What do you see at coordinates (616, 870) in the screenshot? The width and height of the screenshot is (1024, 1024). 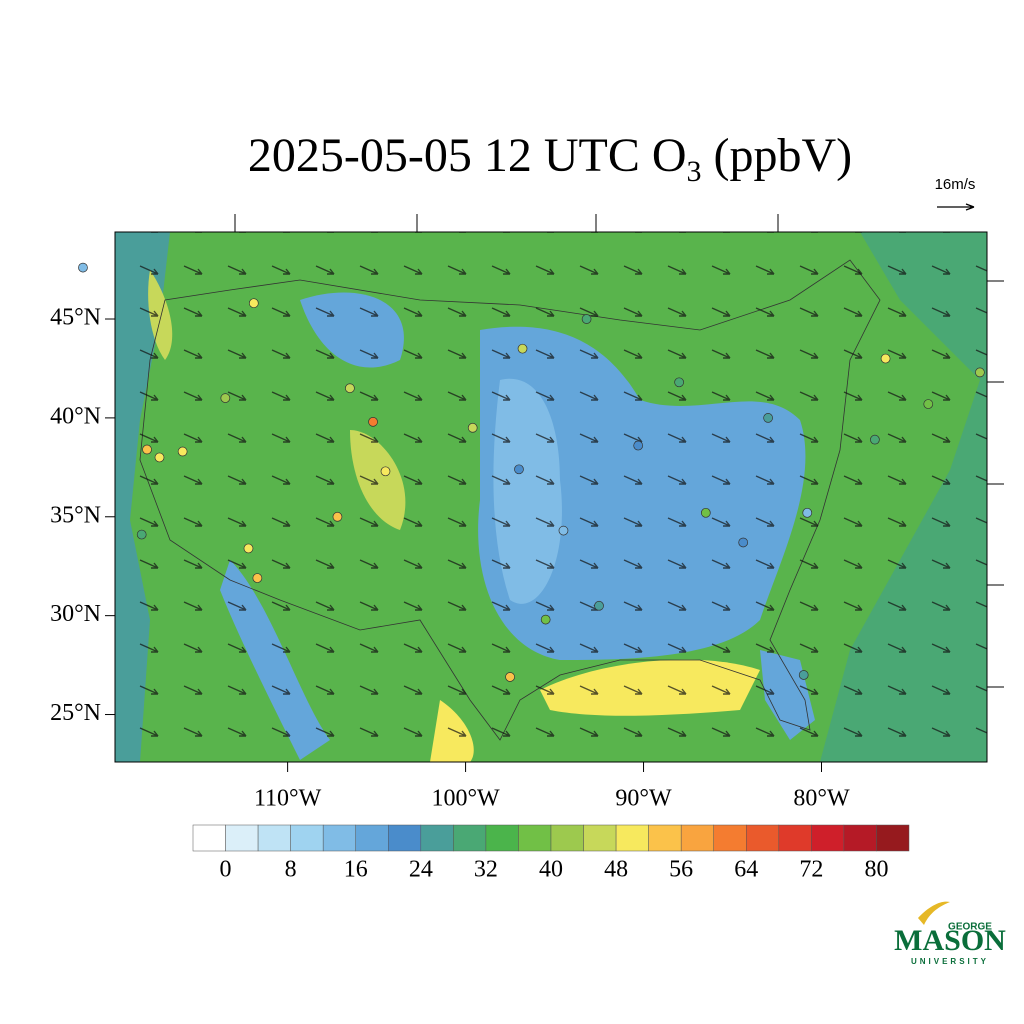 I see `colorbar-label: 48` at bounding box center [616, 870].